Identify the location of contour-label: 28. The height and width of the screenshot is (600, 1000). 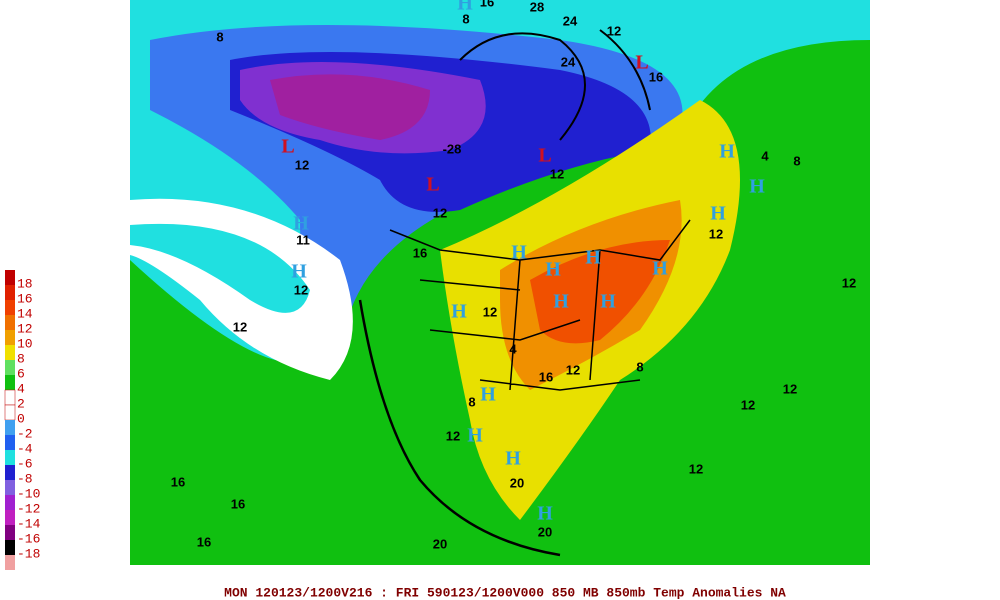
(537, 7).